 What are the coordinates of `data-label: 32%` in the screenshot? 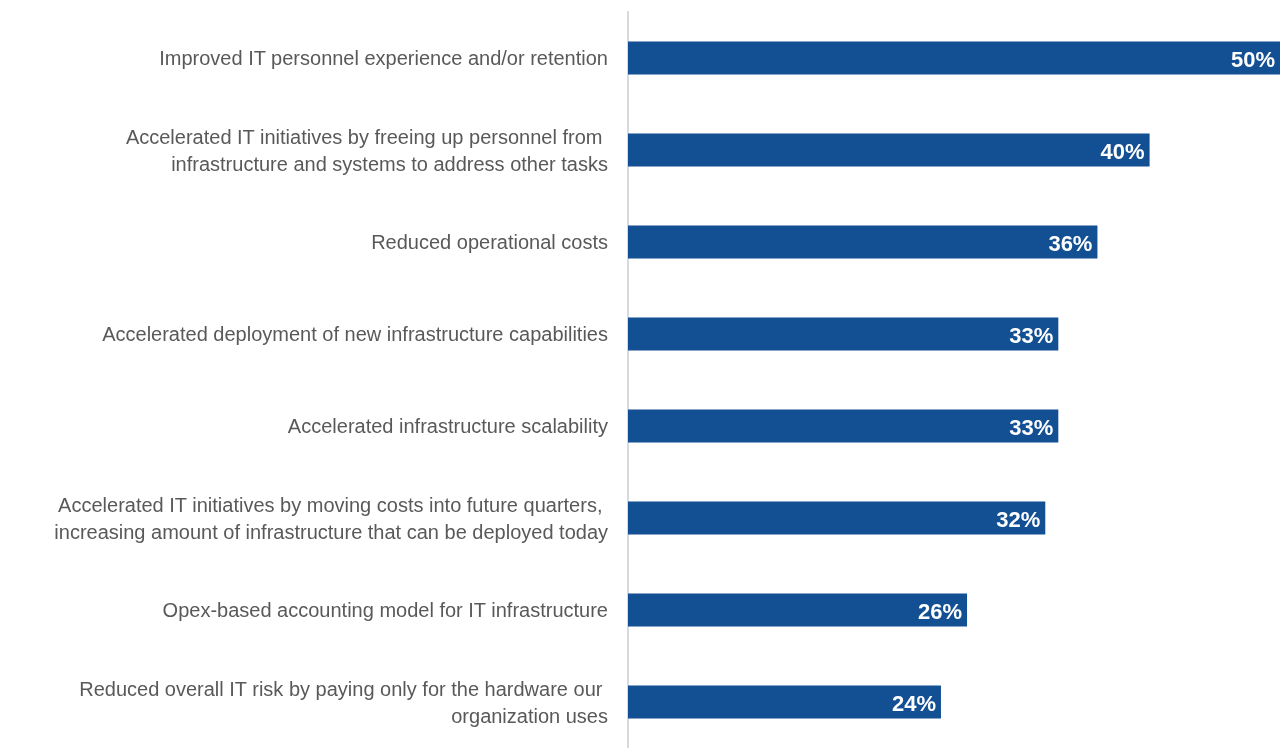 It's located at (1018, 519).